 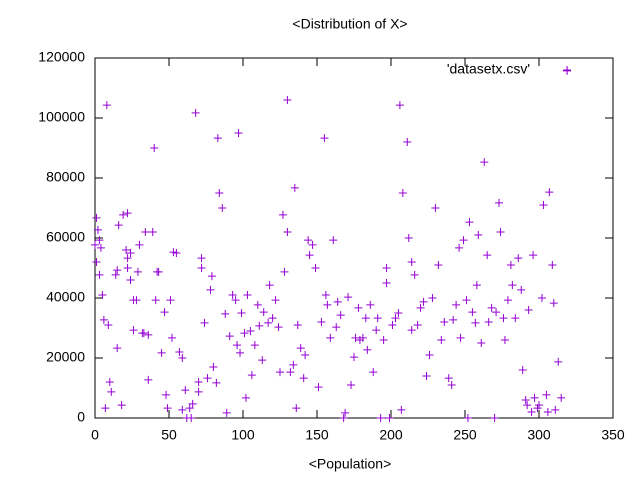 I want to click on y-tick-label: 80000, so click(x=65, y=177).